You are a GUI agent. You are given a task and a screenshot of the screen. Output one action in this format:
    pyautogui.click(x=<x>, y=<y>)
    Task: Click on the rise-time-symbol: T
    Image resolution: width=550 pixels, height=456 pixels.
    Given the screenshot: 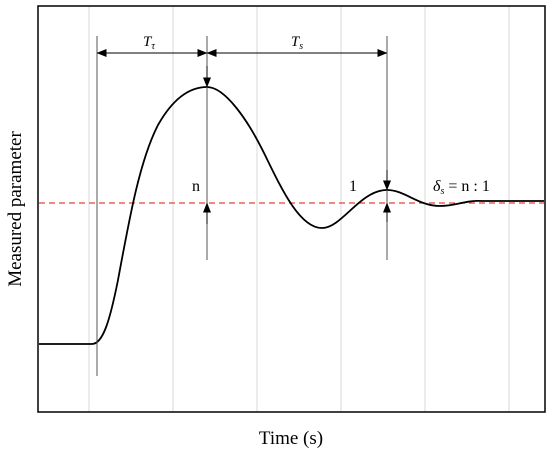 What is the action you would take?
    pyautogui.click(x=148, y=42)
    